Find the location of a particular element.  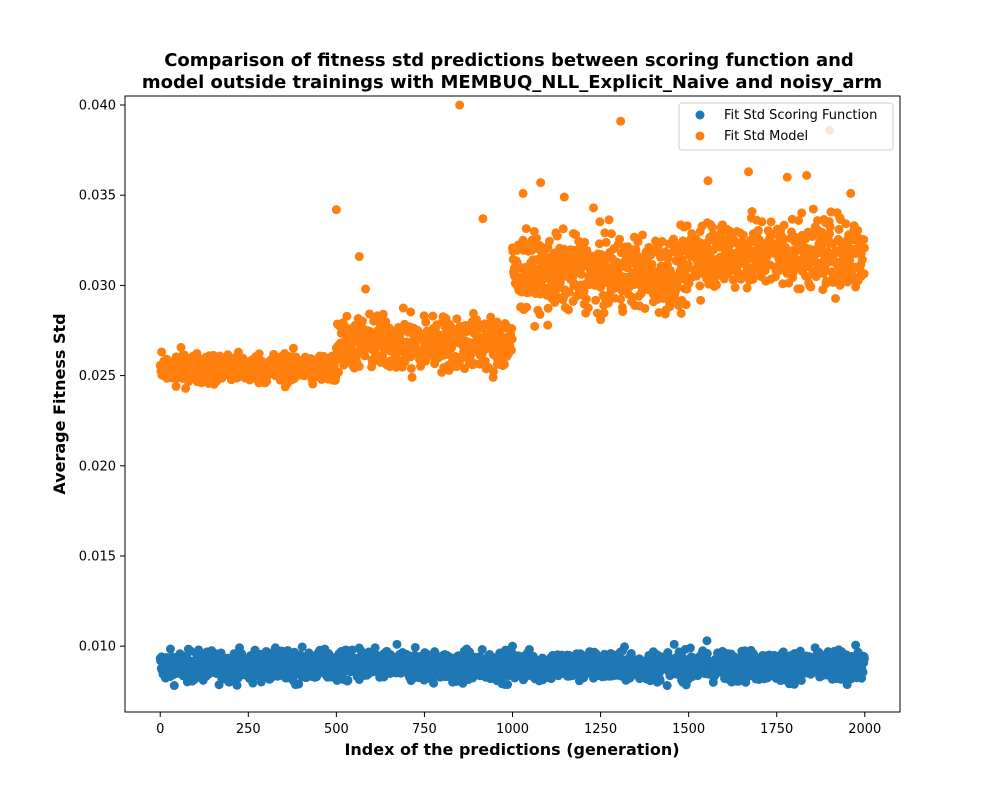

legend-label-model: Fit Std Model is located at coordinates (766, 136).